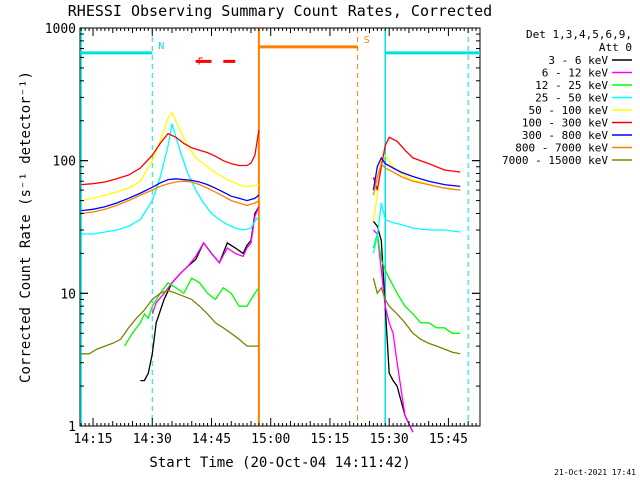 The width and height of the screenshot is (640, 480). I want to click on x-tick-label: 14:30, so click(152, 439).